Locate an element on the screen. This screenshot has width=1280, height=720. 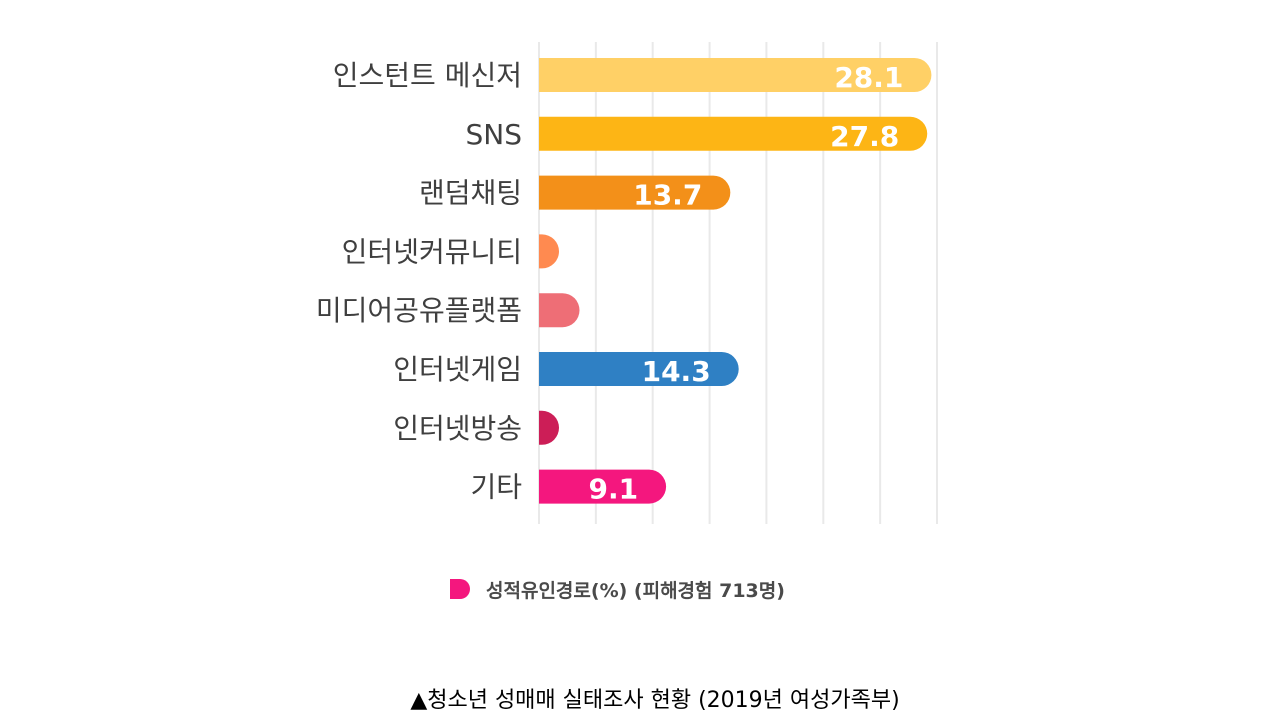
value-label: 28.1 is located at coordinates (868, 77).